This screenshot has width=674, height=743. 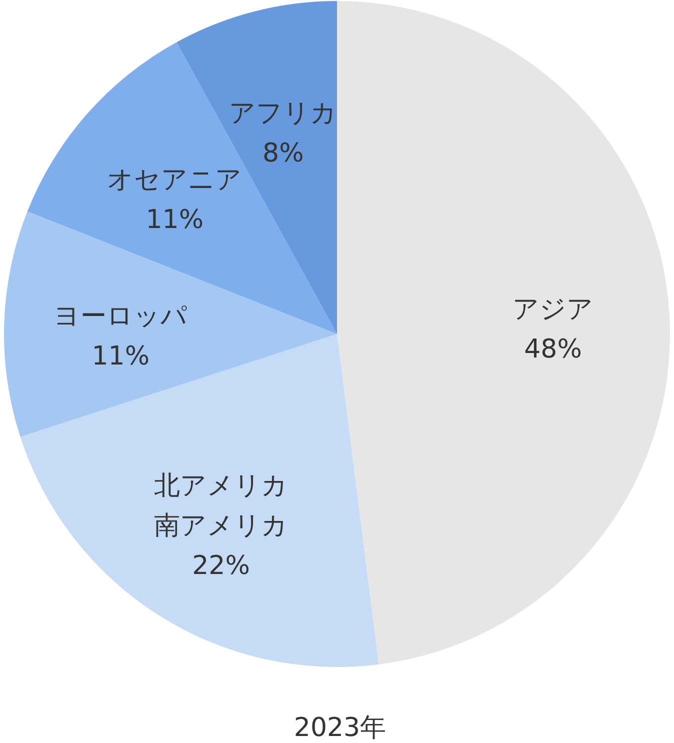 I want to click on data-label: 48%, so click(x=553, y=349).